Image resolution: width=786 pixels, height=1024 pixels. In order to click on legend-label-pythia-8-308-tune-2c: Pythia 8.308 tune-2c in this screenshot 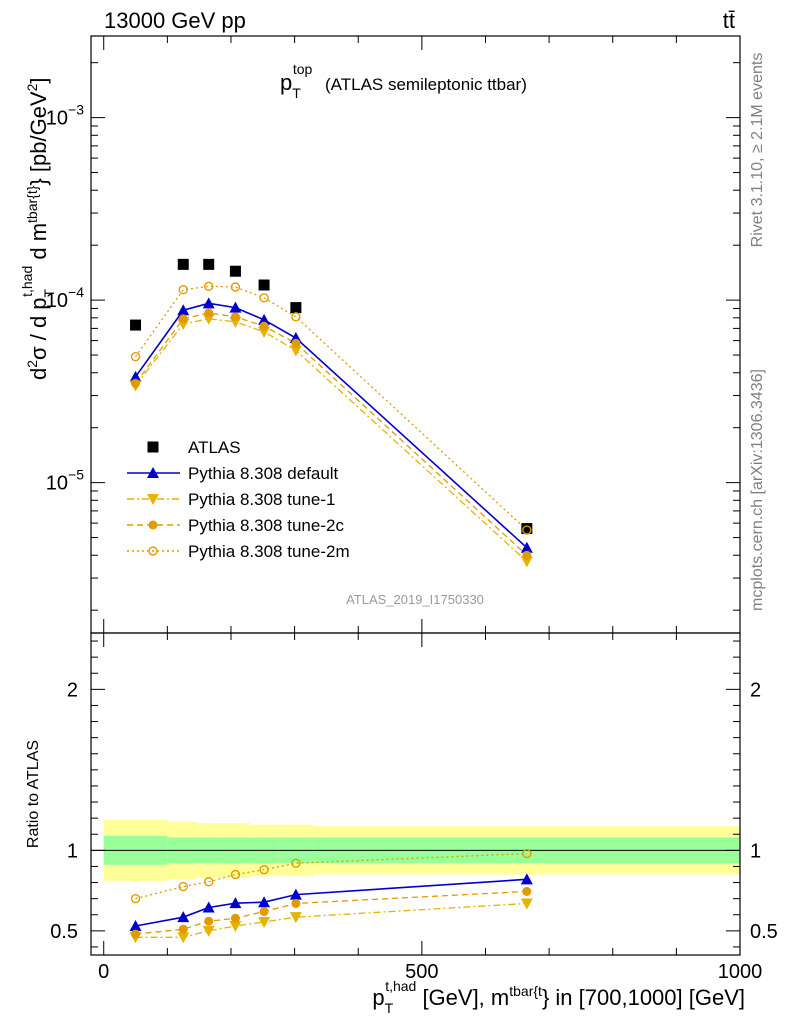, I will do `click(266, 525)`.